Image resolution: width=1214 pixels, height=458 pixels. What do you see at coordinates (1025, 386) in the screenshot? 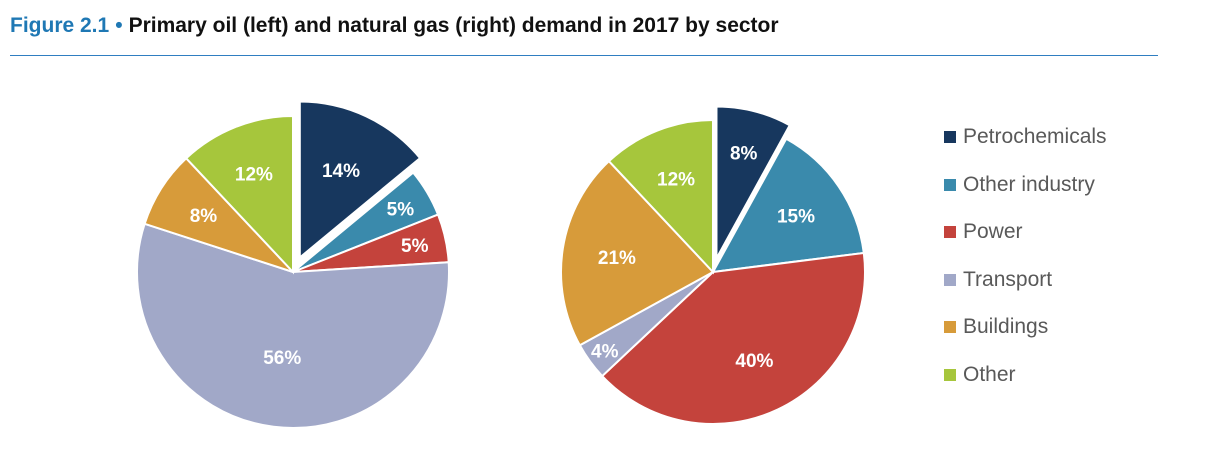
I see `legend-item-other: Other` at bounding box center [1025, 386].